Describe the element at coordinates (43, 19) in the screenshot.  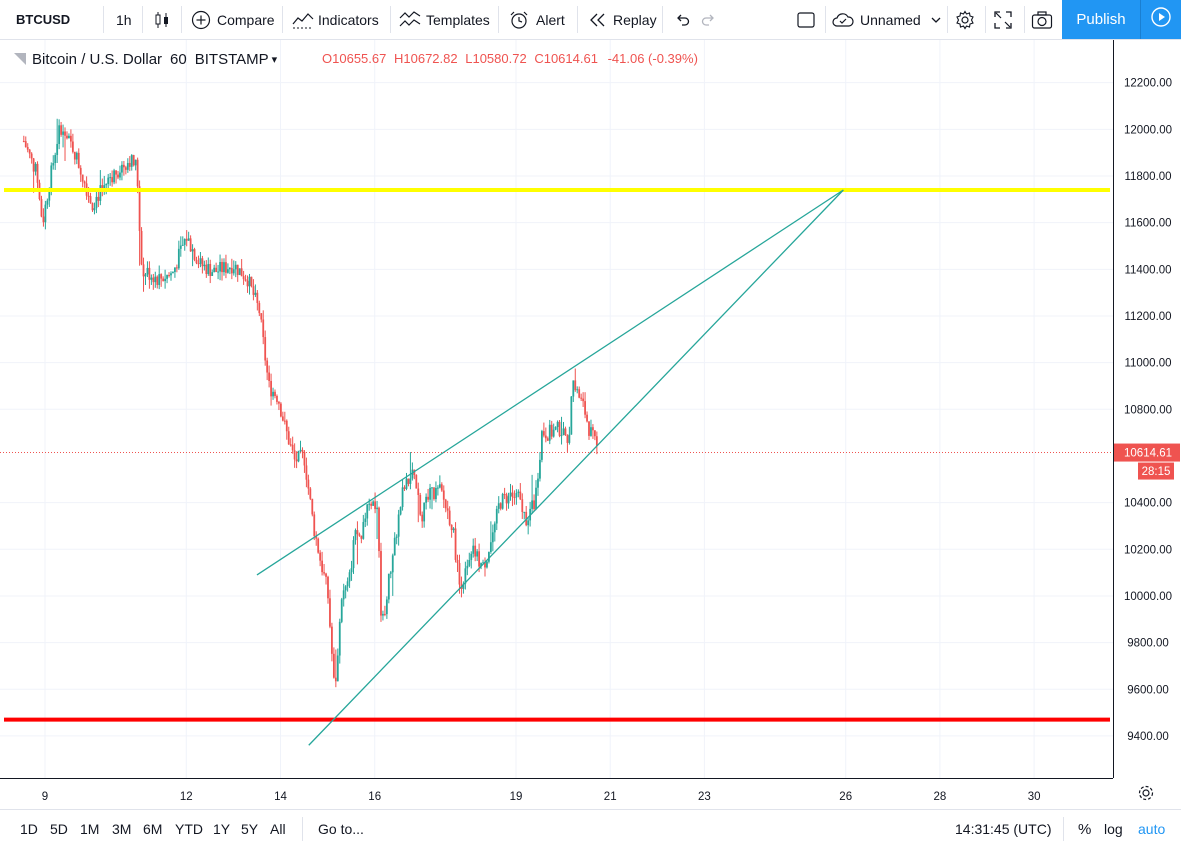
I see `symbol-search: BTCUSD` at that location.